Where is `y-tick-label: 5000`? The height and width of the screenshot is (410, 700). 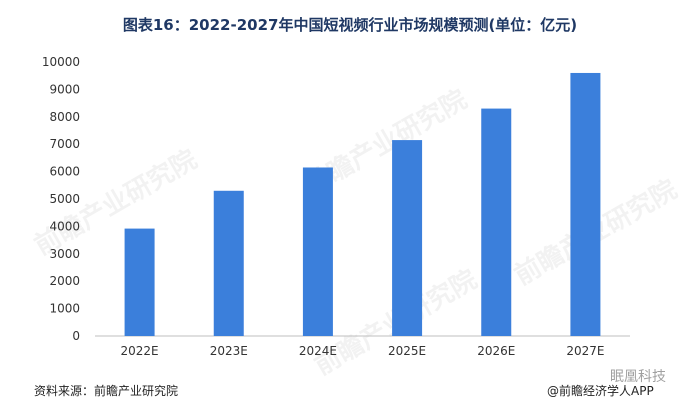 y-tick-label: 5000 is located at coordinates (64, 199).